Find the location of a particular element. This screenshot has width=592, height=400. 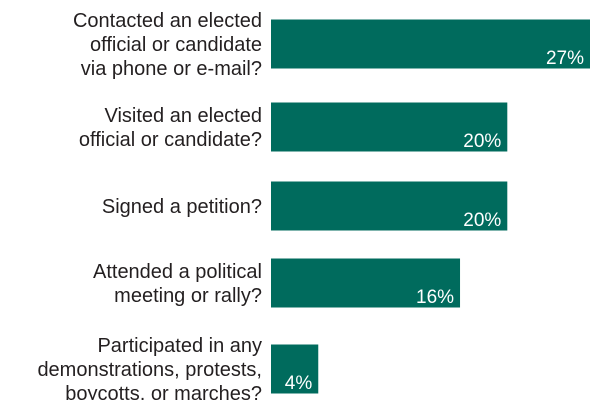

category-label-1-line-1: official or candidate? is located at coordinates (170, 140).